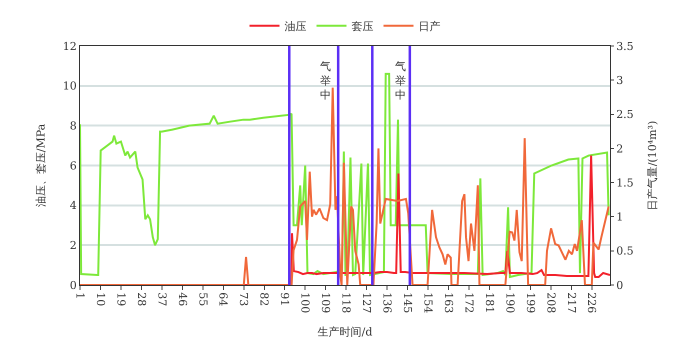 The height and width of the screenshot is (350, 700). I want to click on y-tick-label: 6, so click(73, 165).